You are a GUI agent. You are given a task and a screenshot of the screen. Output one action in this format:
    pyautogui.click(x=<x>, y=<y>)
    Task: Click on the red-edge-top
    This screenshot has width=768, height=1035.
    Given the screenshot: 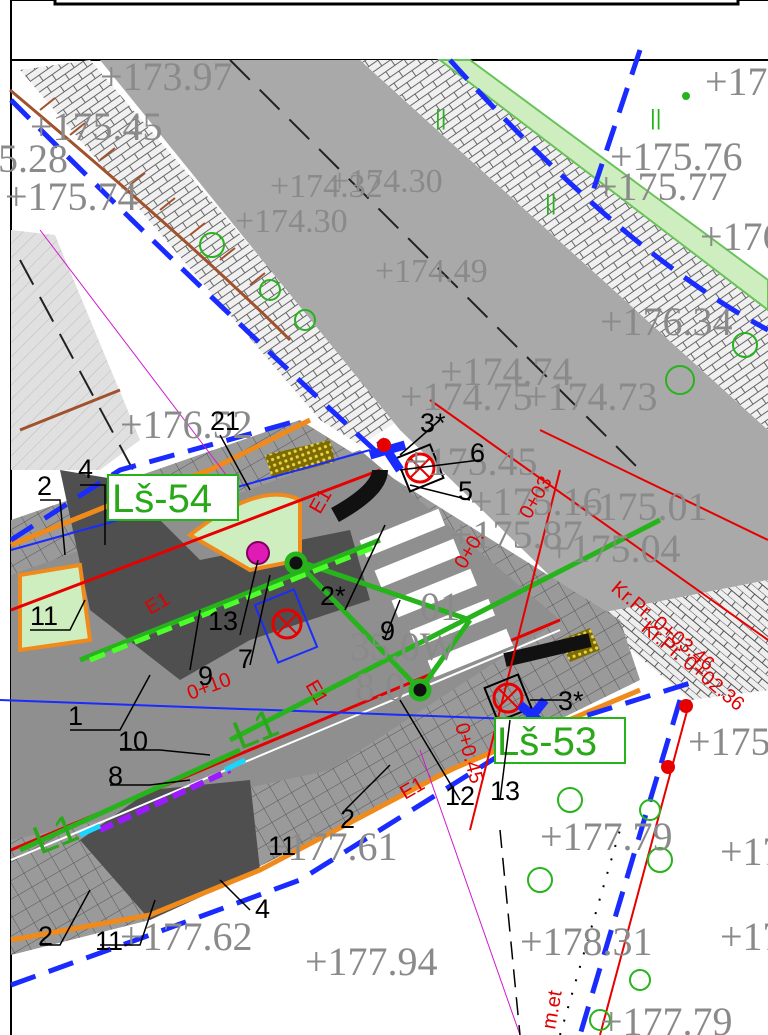 What is the action you would take?
    pyautogui.click(x=195, y=540)
    